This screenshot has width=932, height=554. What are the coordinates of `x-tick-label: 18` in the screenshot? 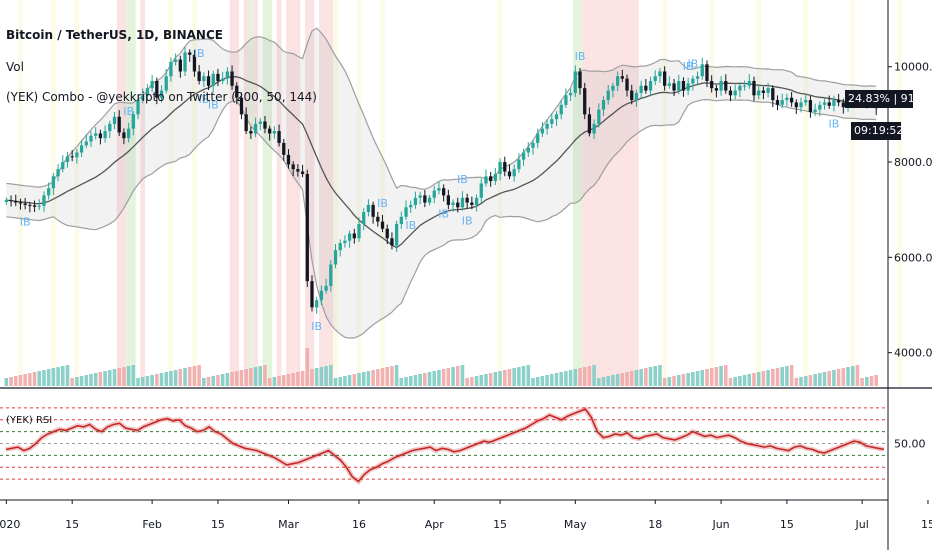 It's located at (655, 524).